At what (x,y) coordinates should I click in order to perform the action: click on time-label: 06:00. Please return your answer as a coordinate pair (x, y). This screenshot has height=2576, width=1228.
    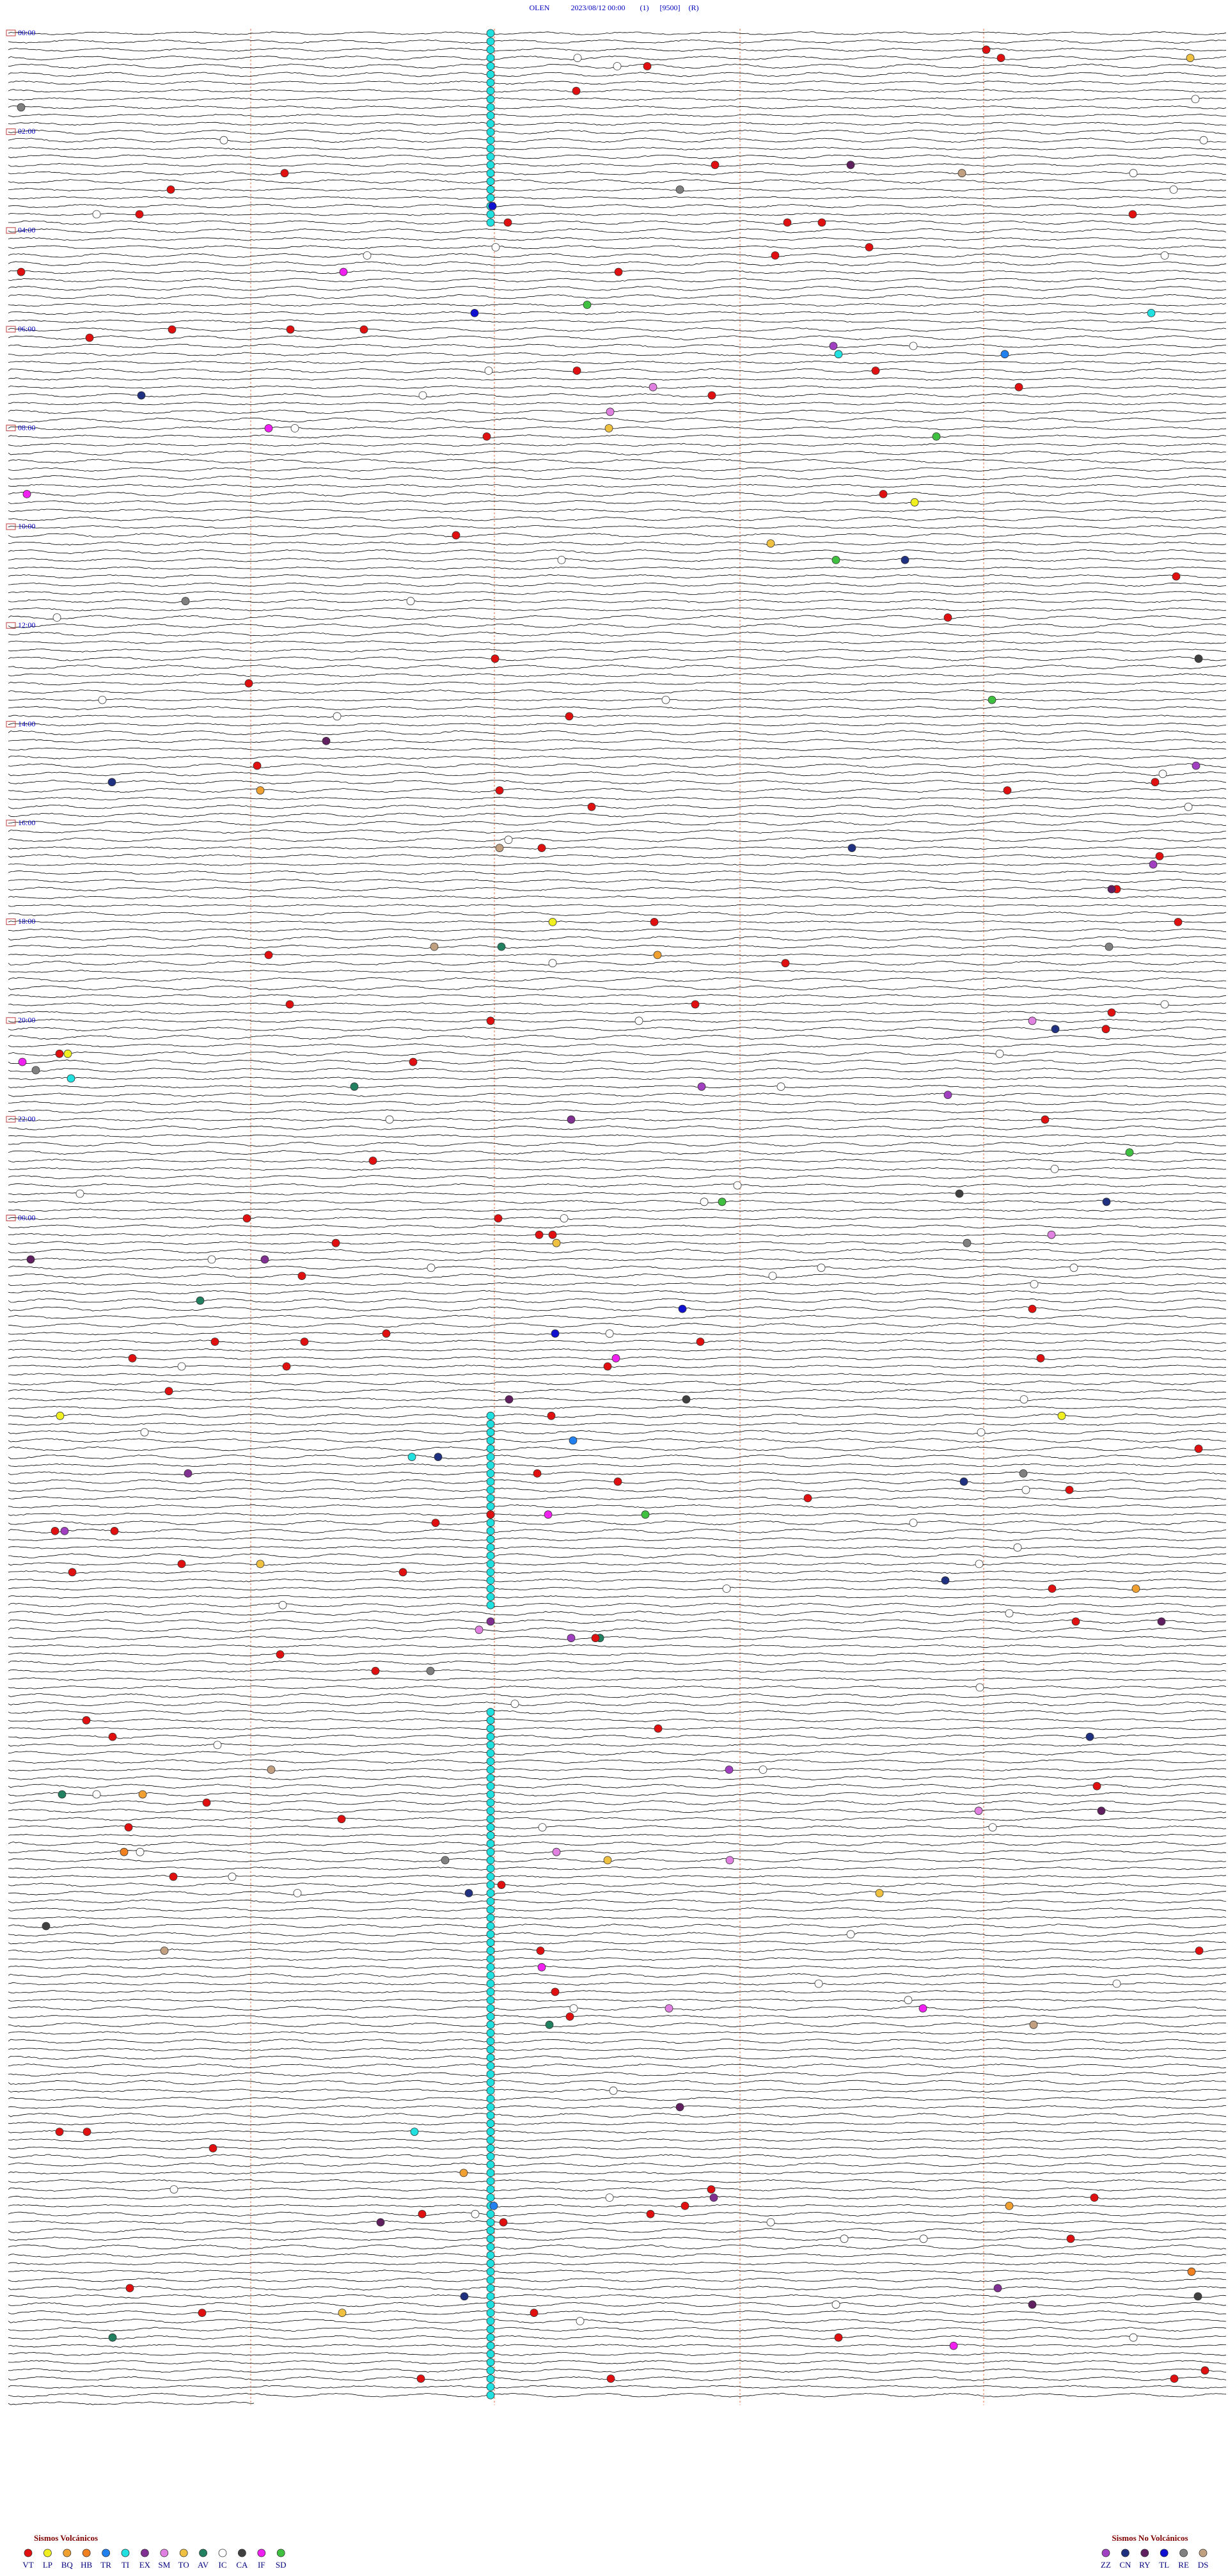
    Looking at the image, I should click on (26, 328).